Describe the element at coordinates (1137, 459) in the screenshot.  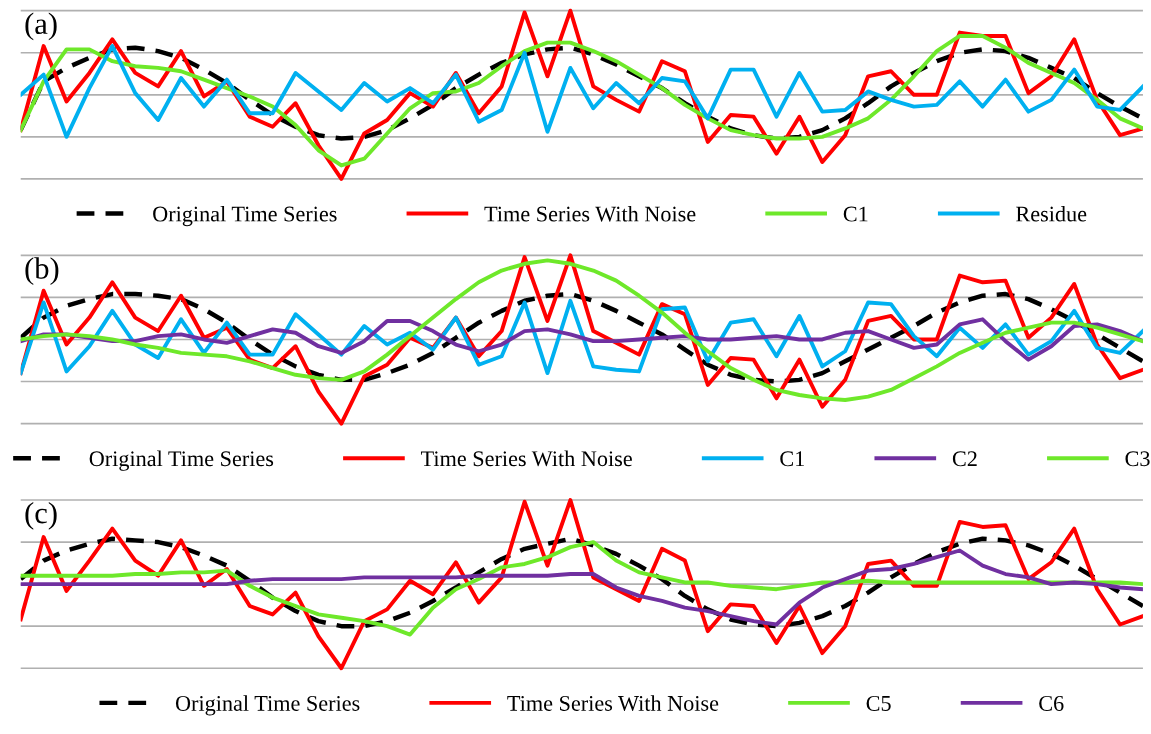
I see `legend-label: C3` at that location.